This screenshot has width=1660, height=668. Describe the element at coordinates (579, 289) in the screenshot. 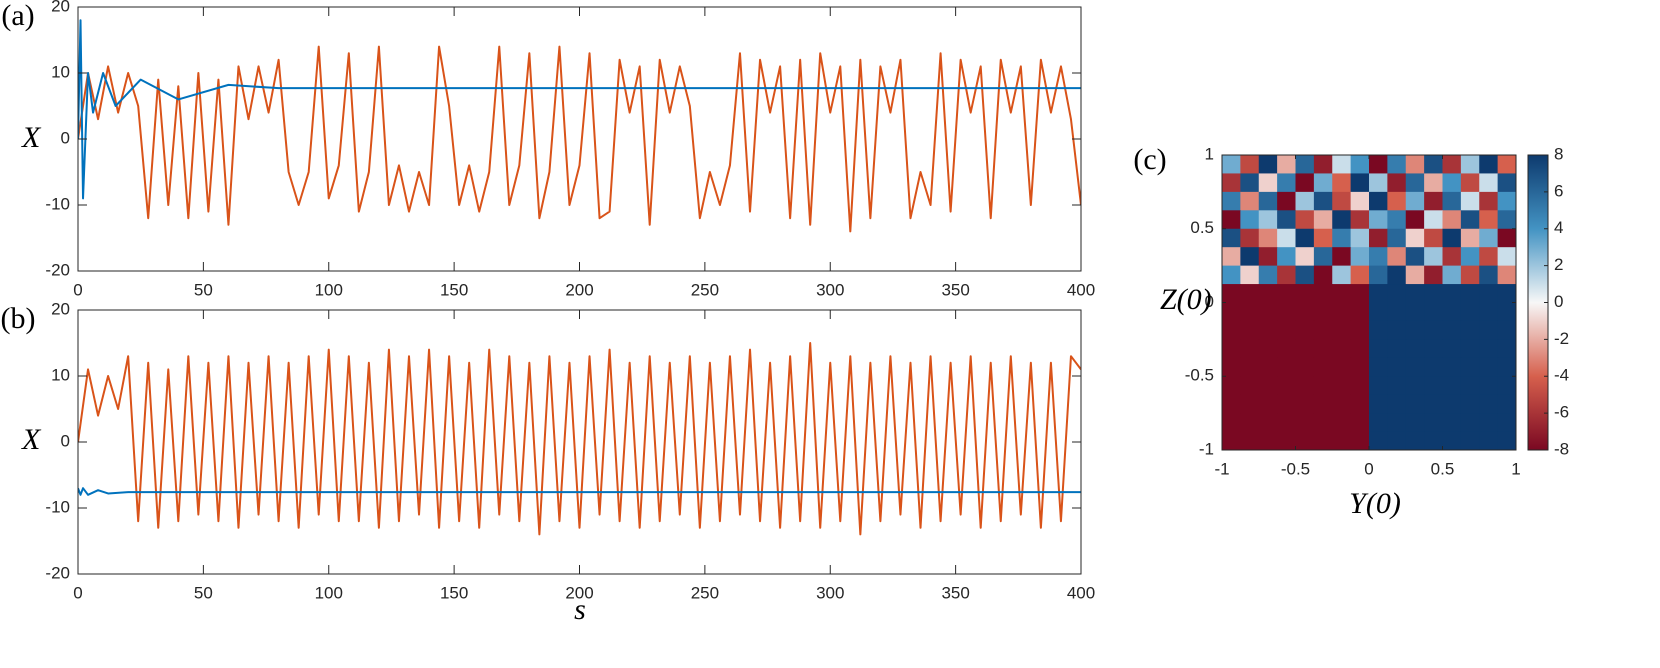

I see `x-tick-label: 200` at that location.